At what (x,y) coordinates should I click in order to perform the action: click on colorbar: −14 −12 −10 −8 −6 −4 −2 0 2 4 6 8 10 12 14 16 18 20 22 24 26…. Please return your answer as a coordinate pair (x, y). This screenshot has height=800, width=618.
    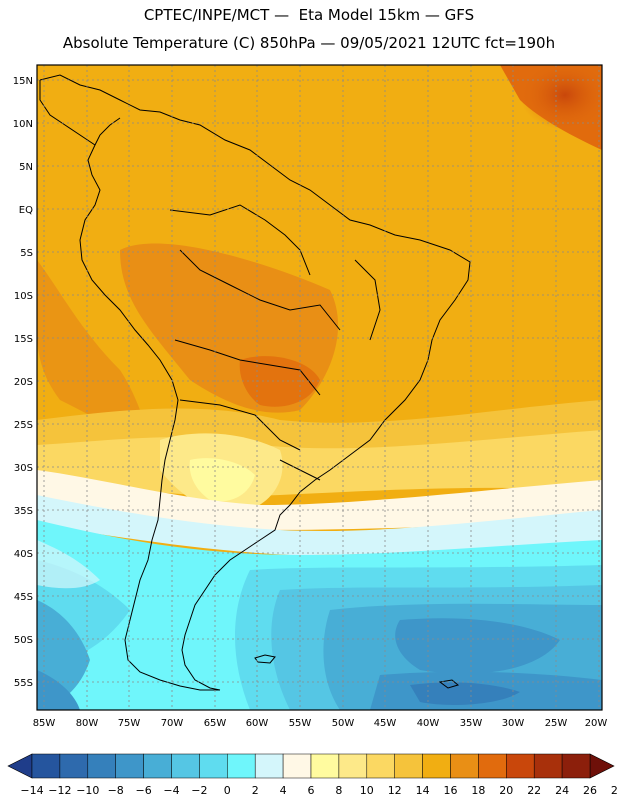
    Looking at the image, I should click on (312, 775).